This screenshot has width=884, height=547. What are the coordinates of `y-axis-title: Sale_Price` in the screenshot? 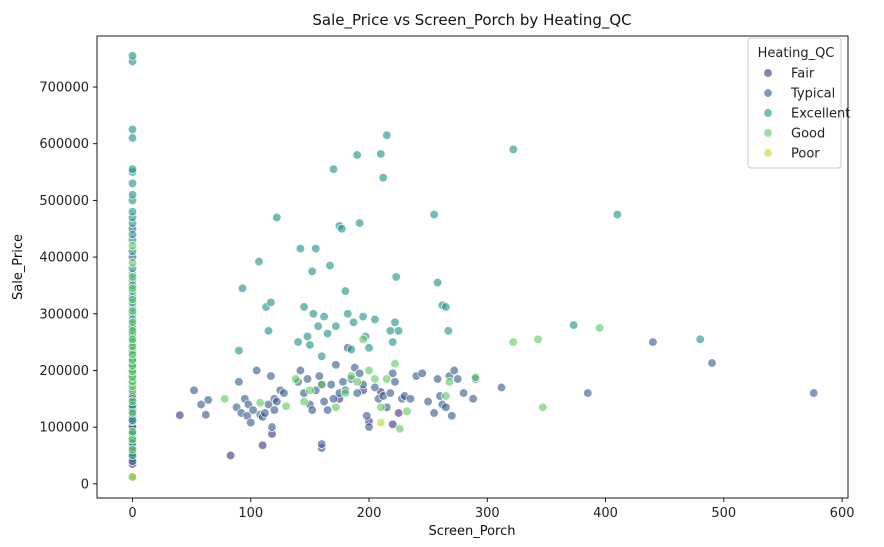 It's located at (18, 267).